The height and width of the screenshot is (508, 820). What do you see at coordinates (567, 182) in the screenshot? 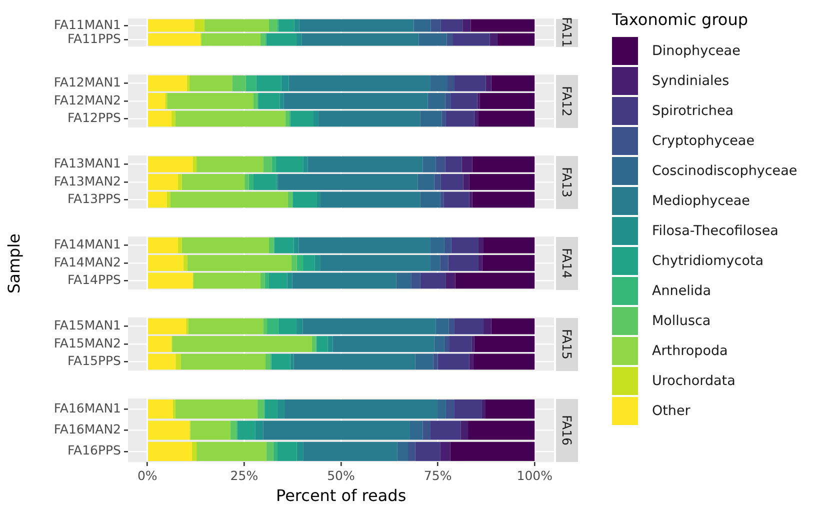
I see `text: FA13` at bounding box center [567, 182].